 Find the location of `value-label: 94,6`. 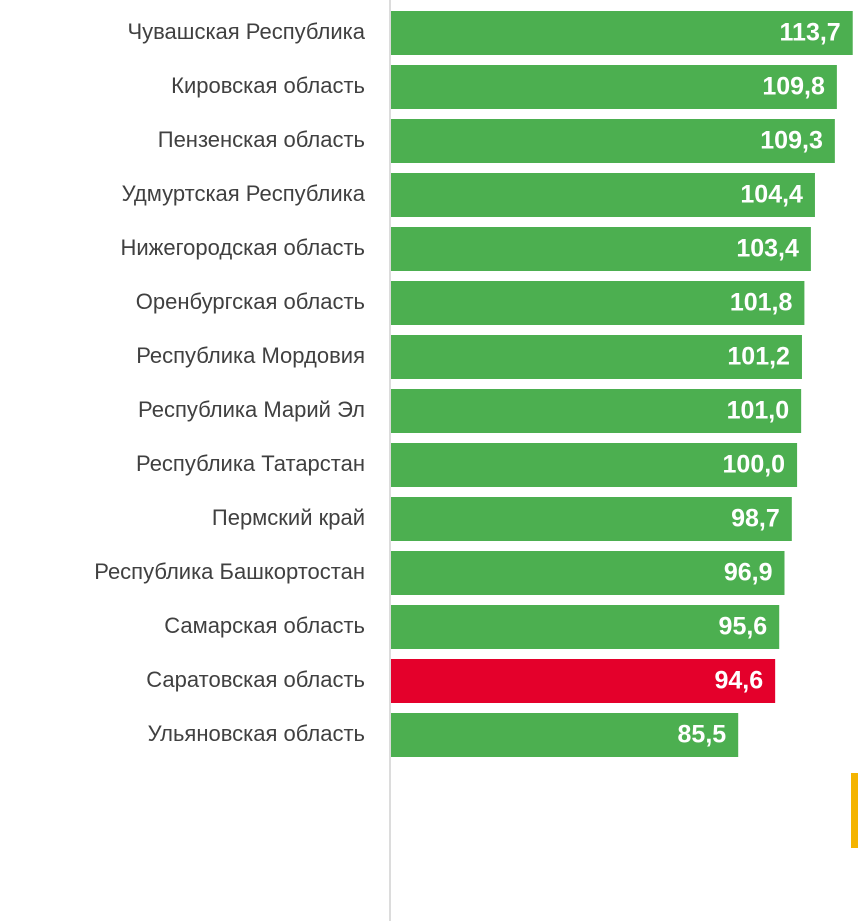

value-label: 94,6 is located at coordinates (738, 681).